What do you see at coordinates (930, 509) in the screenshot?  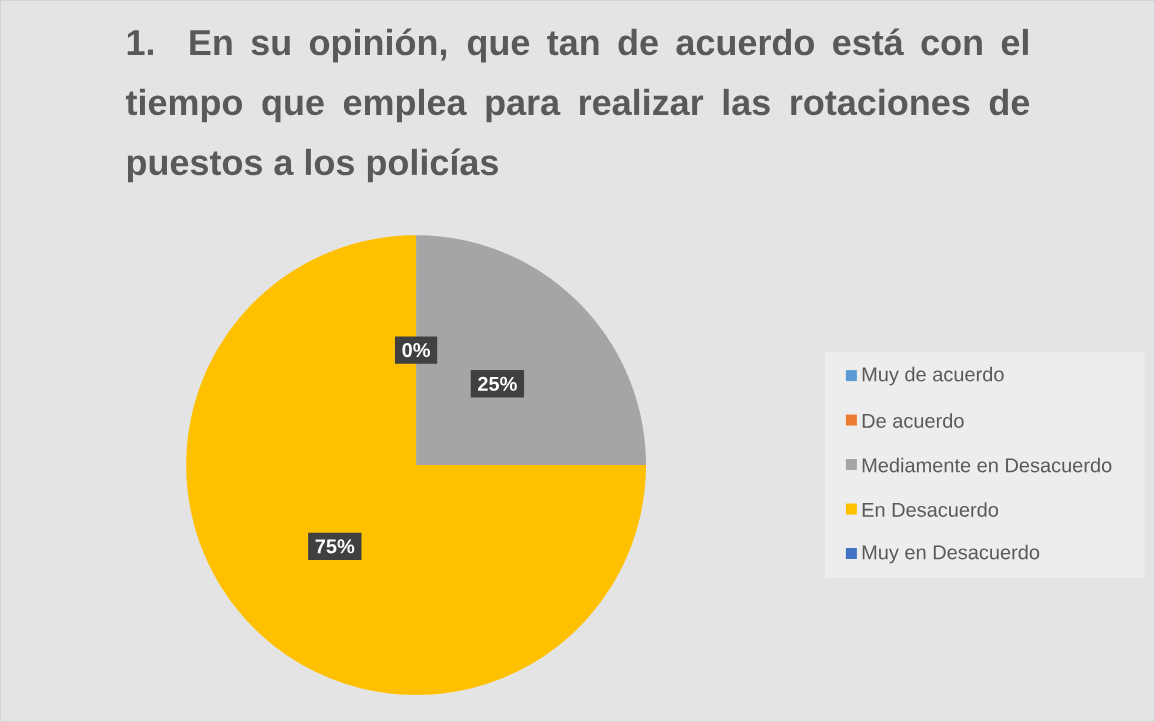 I see `legend-label: En Desacuerdo` at bounding box center [930, 509].